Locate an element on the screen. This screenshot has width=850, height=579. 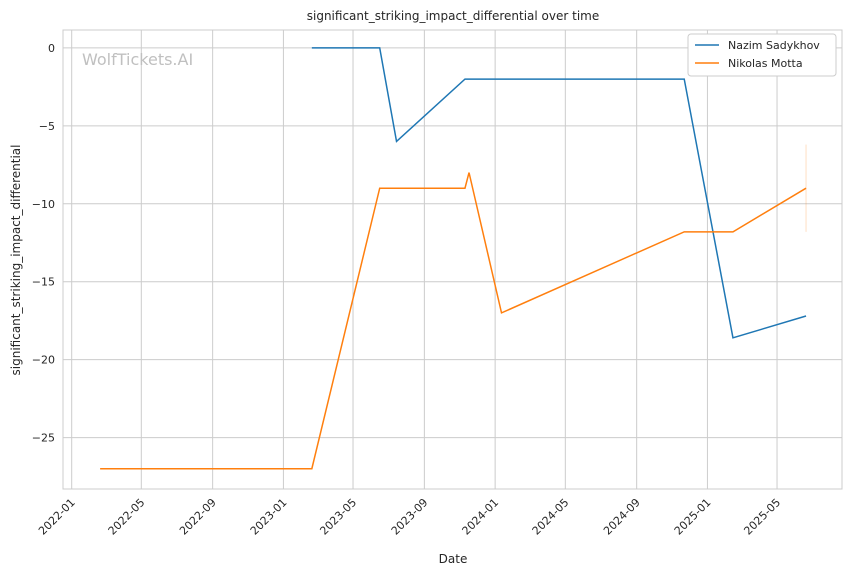
legend-label-nikolas: Nikolas Motta is located at coordinates (765, 63).